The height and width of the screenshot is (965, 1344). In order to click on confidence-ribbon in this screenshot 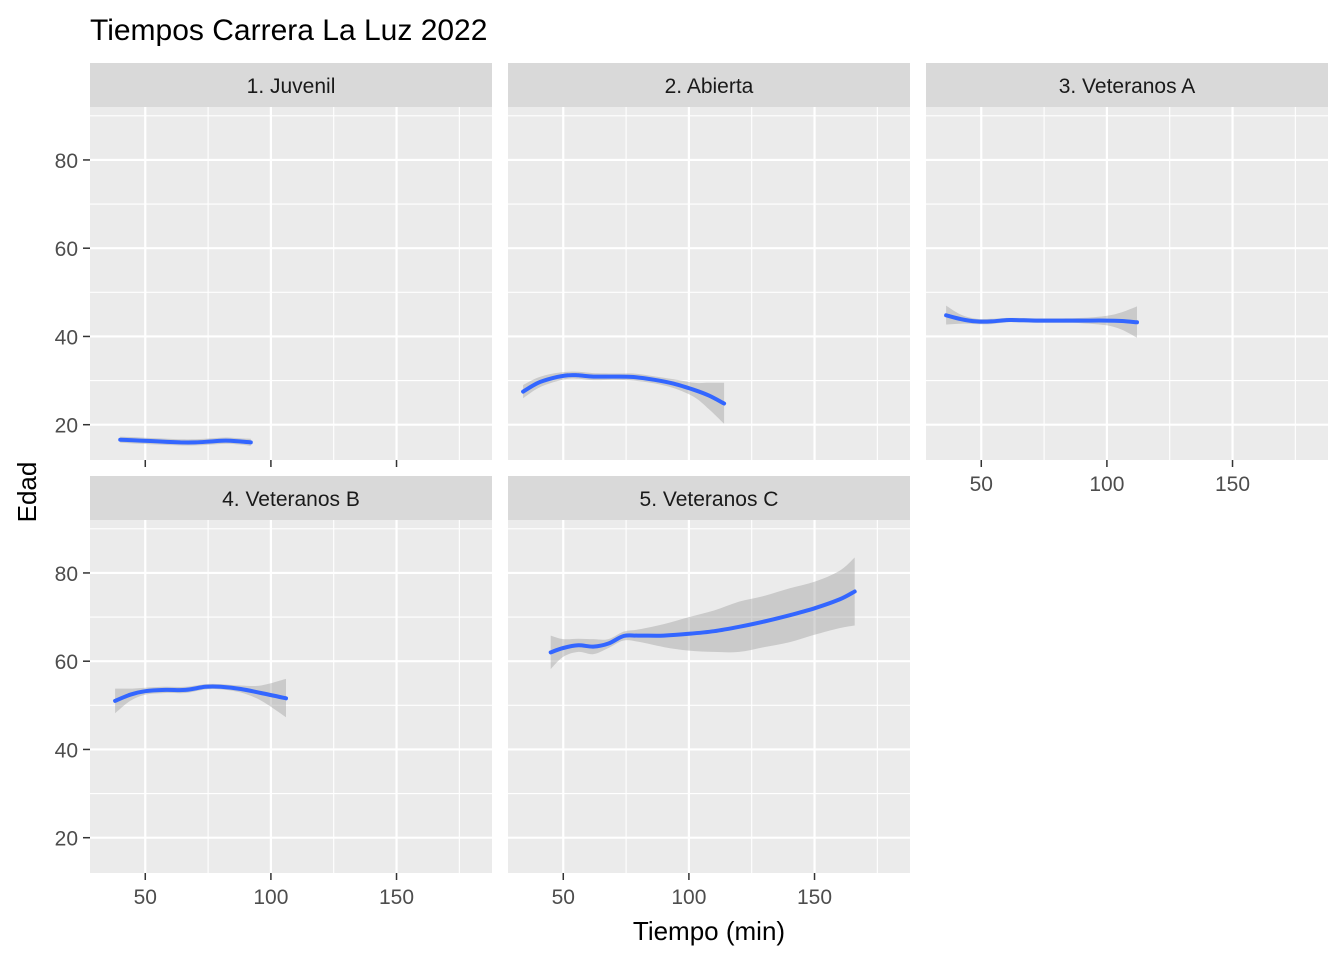, I will do `click(702, 613)`.